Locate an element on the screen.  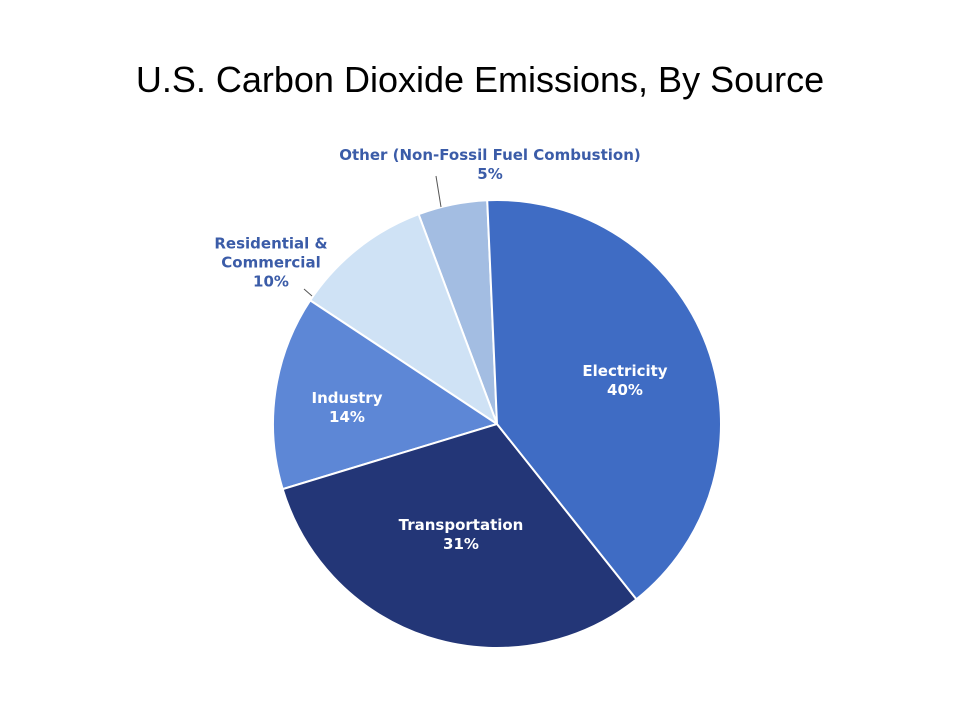
category-label: Other (Non-Fossil Fuel Combustion) is located at coordinates (490, 155).